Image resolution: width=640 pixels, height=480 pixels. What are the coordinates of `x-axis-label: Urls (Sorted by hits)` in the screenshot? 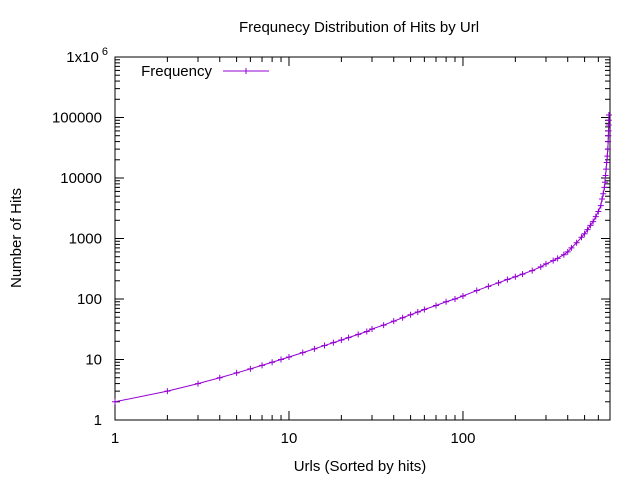 It's located at (360, 466).